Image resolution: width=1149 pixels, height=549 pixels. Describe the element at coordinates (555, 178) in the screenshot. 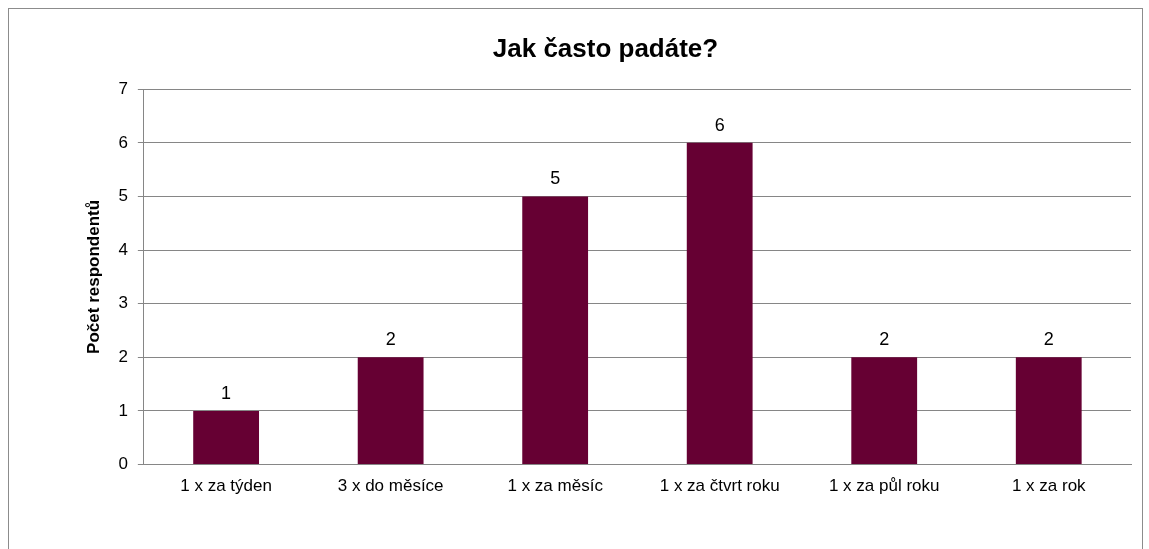

I see `data-label: 5` at that location.